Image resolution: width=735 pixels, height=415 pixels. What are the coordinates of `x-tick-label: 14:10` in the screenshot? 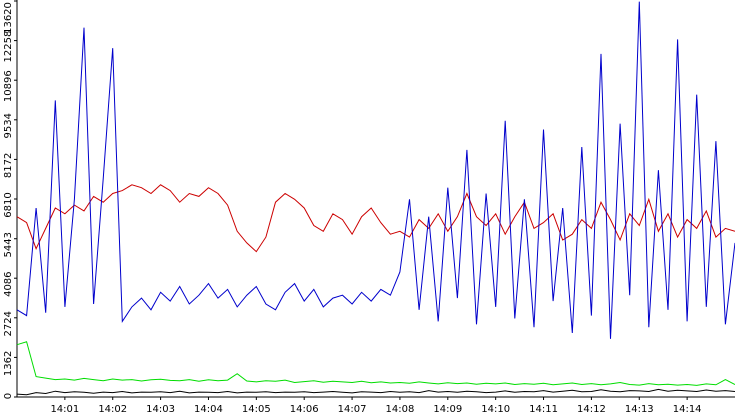 It's located at (495, 409).